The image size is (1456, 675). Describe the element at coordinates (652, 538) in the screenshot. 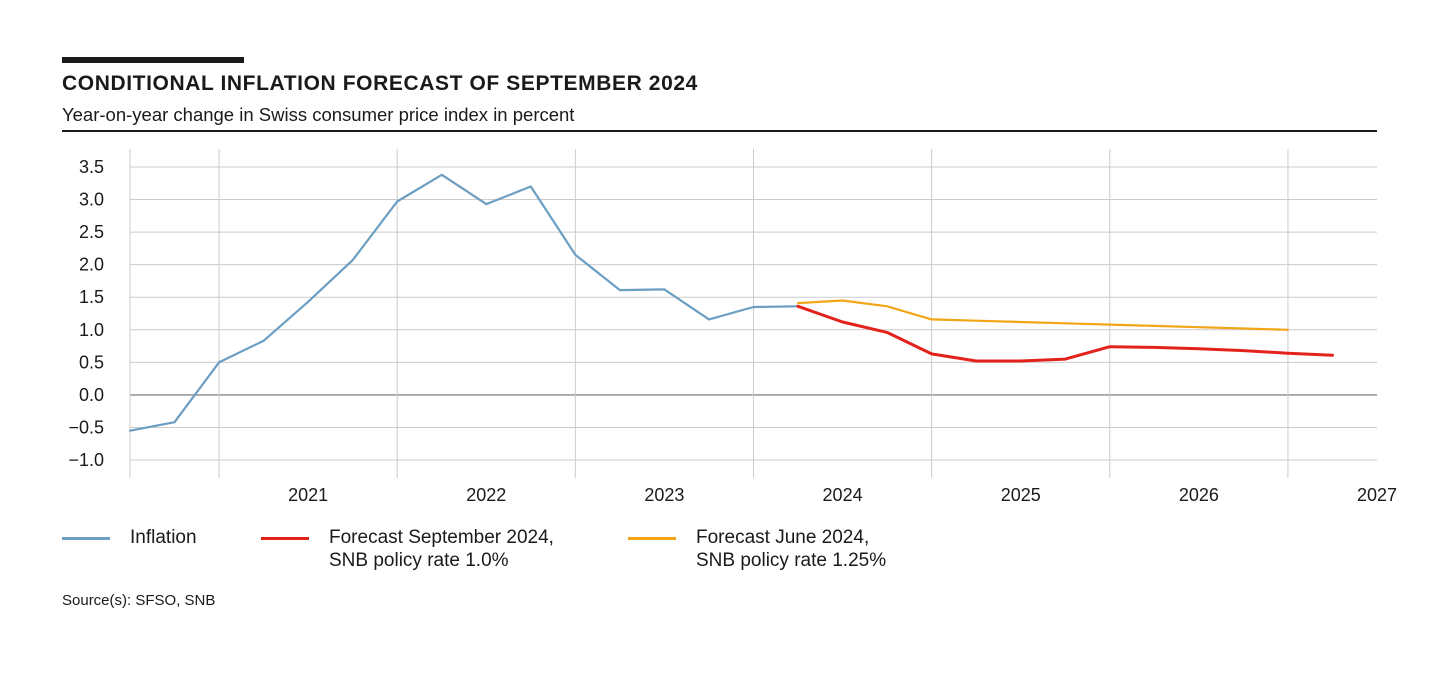

I see `legend-swatch-forecast-jun` at that location.